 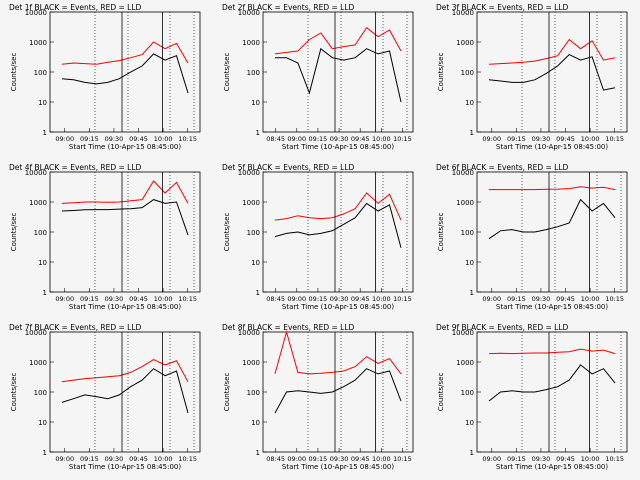 What do you see at coordinates (75, 327) in the screenshot?
I see `chart-title: Det 7f BLACK = Events, RED = LLD` at bounding box center [75, 327].